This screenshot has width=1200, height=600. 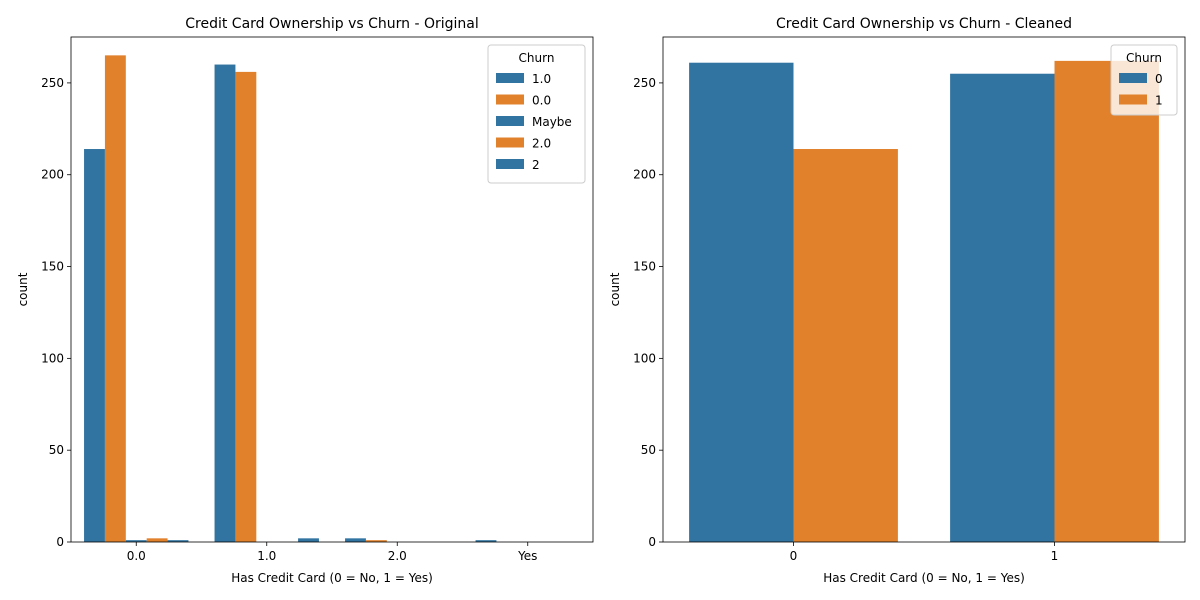 What do you see at coordinates (136, 556) in the screenshot?
I see `x-tick-label: 0.0` at bounding box center [136, 556].